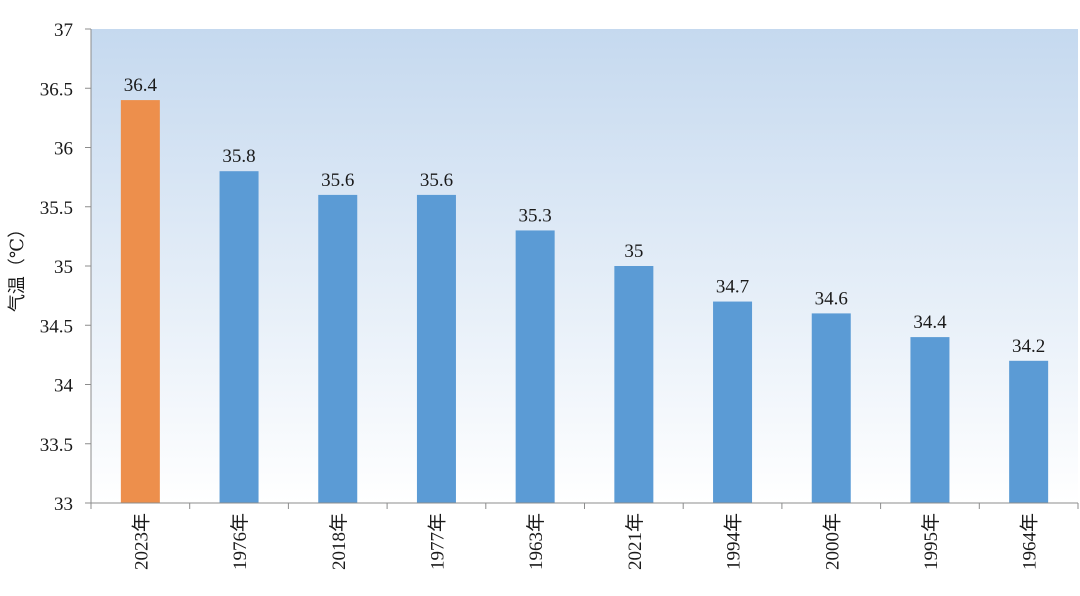 The width and height of the screenshot is (1080, 596). I want to click on x-tick-label: 1977年, so click(437, 541).